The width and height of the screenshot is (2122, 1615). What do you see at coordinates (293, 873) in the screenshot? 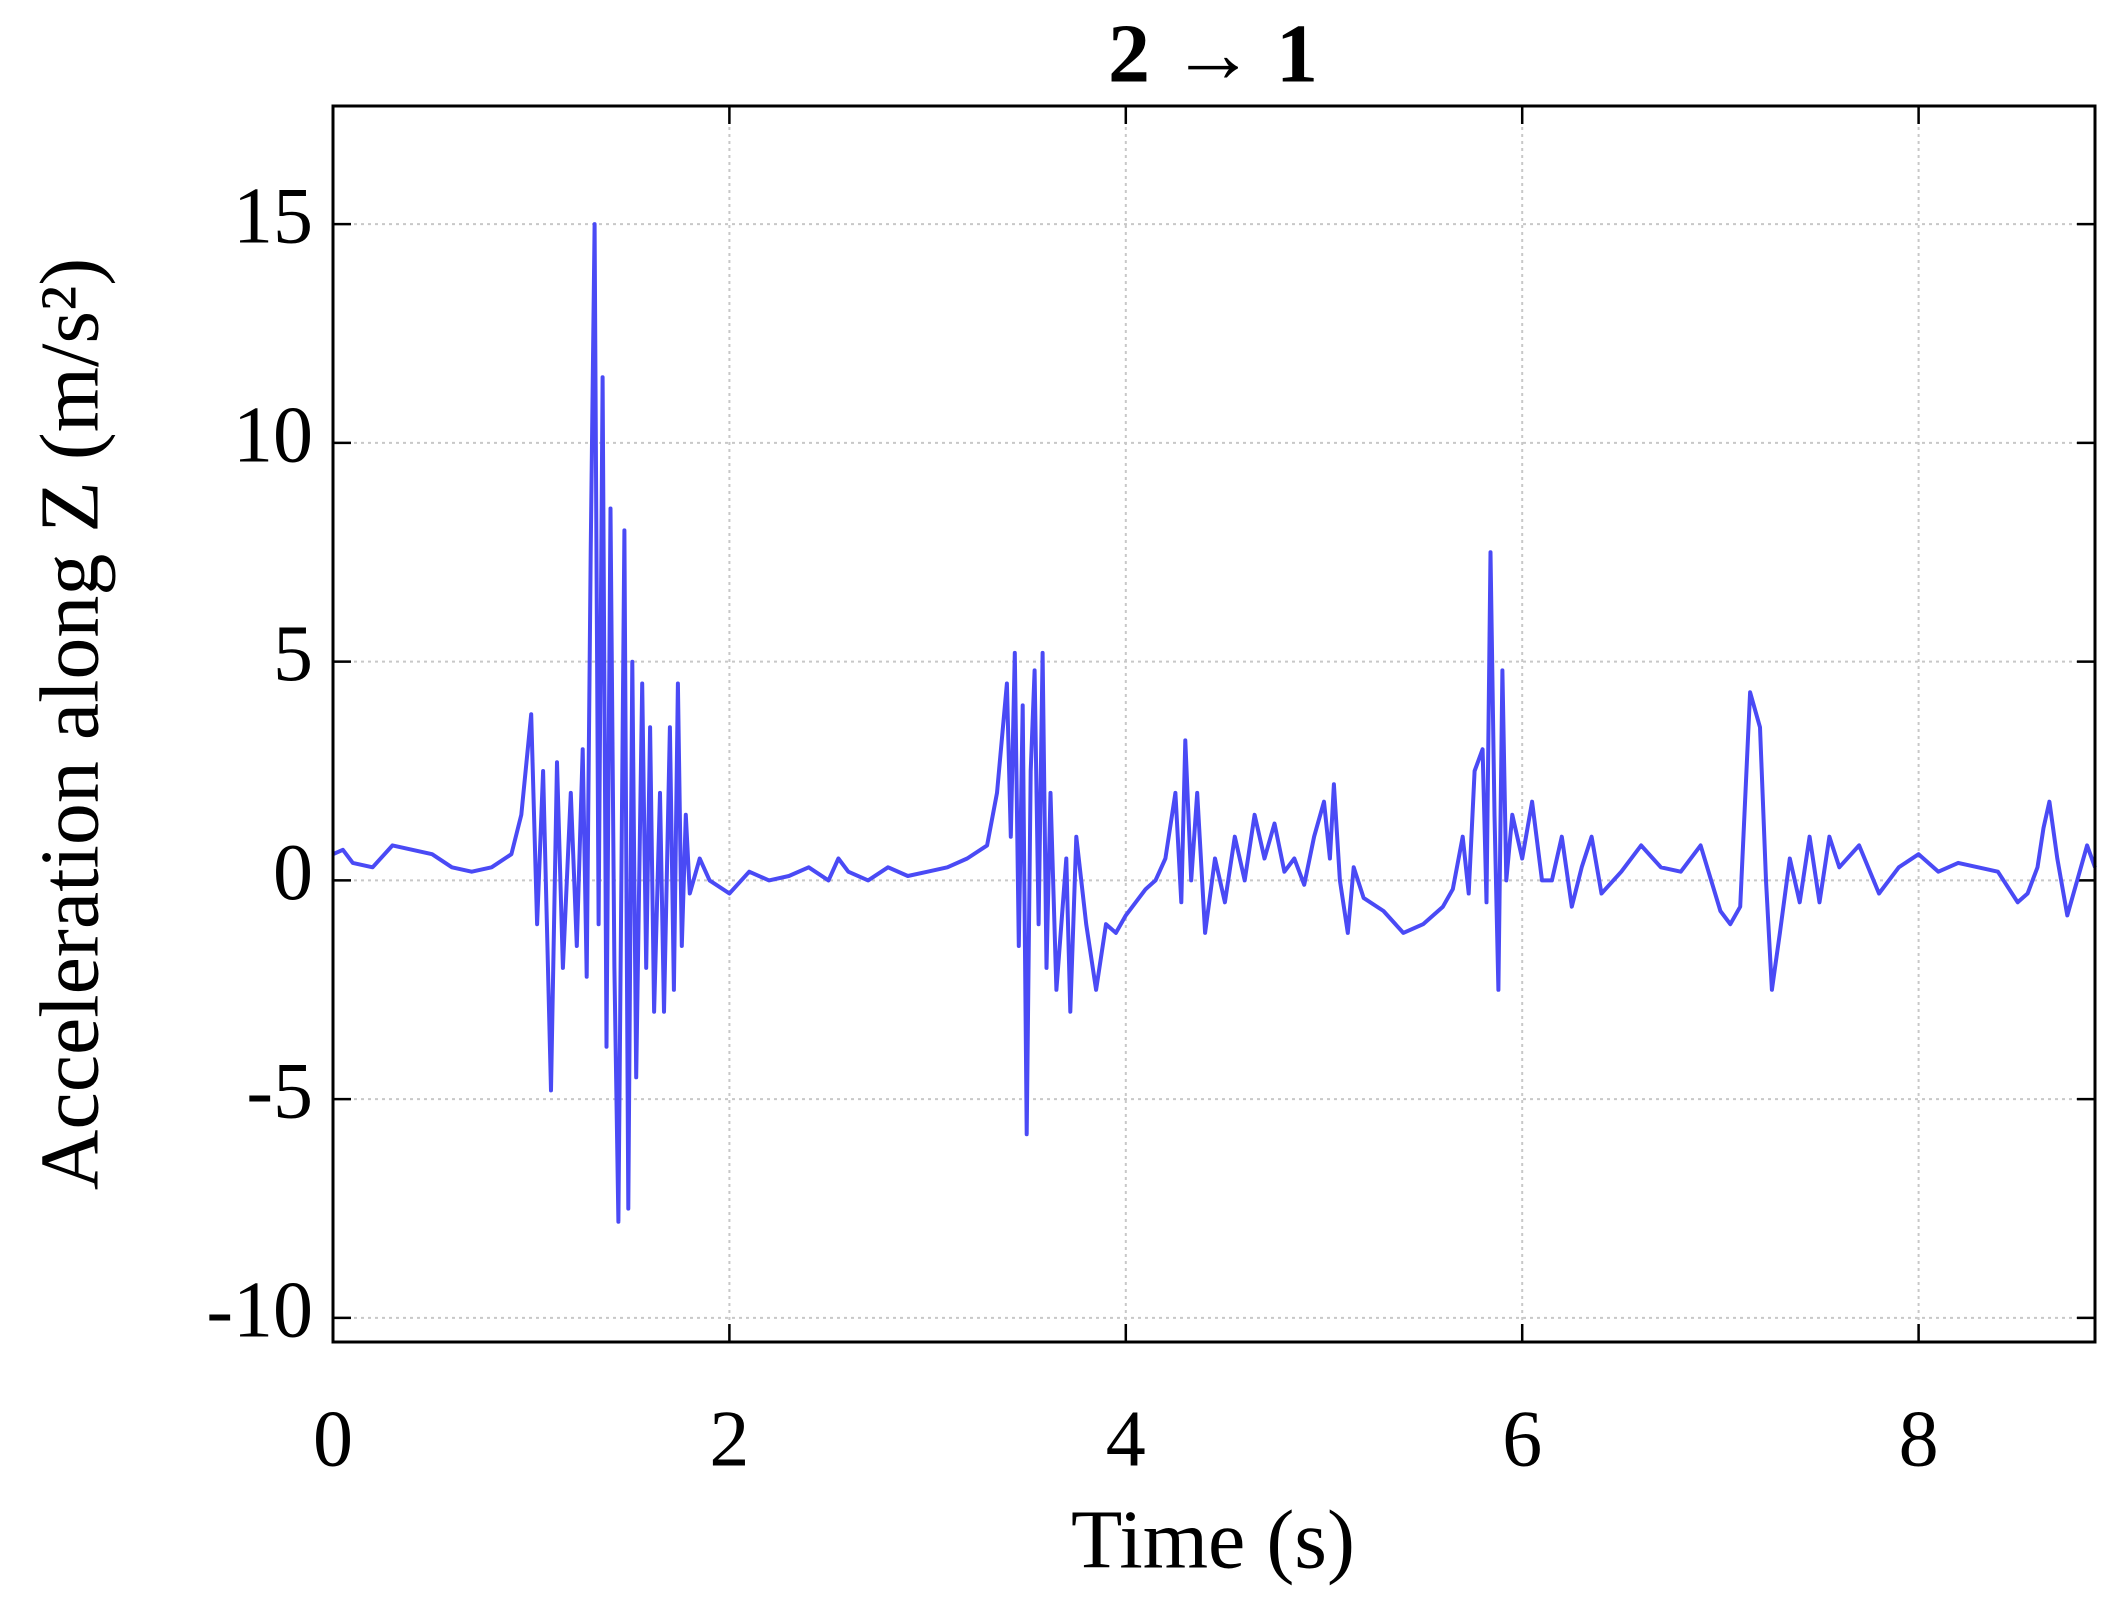
I see `y-tick-label: 0` at bounding box center [293, 873].